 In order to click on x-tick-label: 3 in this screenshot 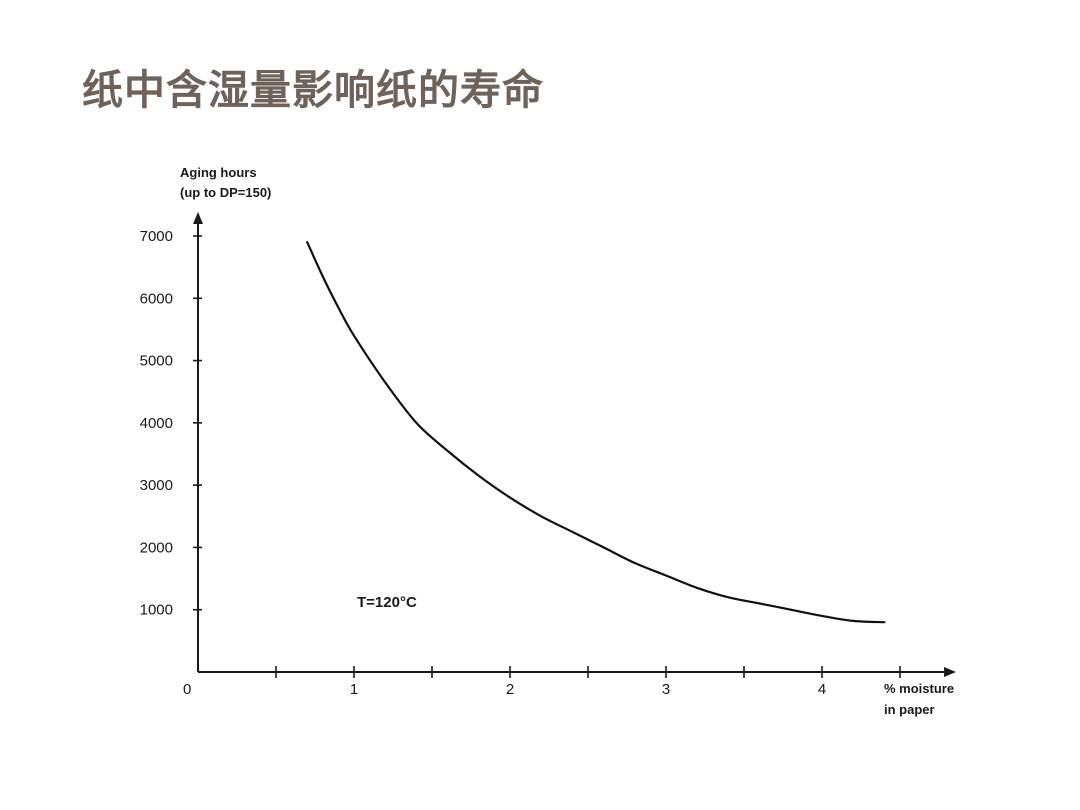, I will do `click(666, 689)`.